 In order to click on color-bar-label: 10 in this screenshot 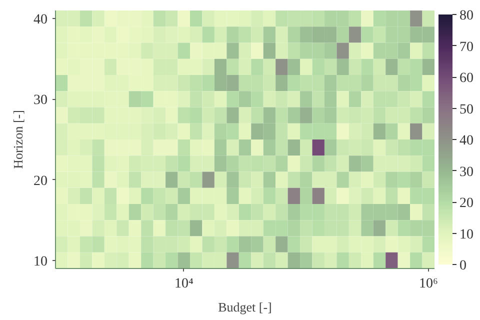, I will do `click(467, 234)`.